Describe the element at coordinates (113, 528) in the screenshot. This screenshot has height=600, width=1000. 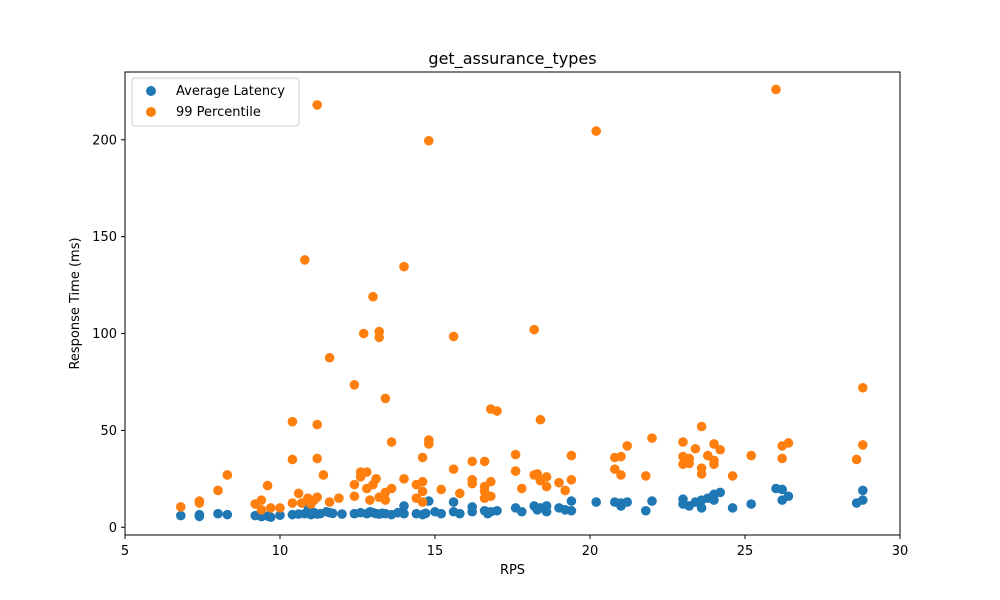
I see `y-tick-label: 0` at that location.